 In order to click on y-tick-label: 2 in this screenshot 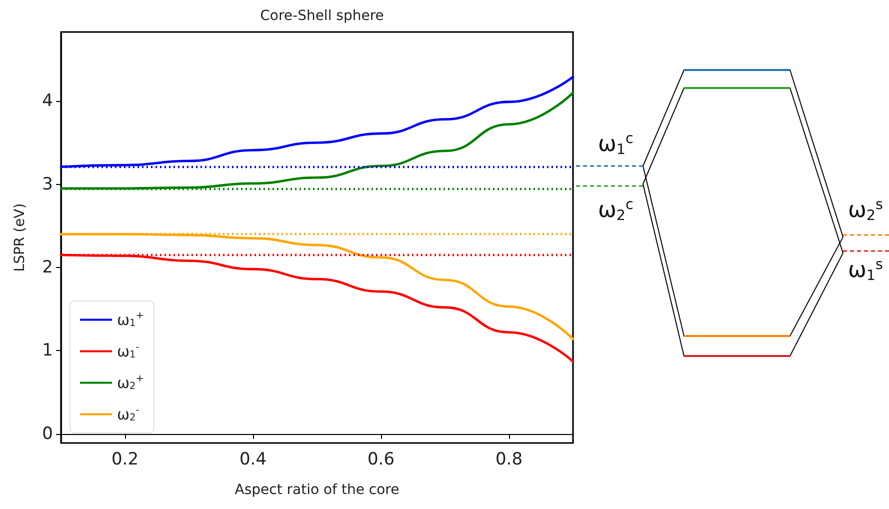, I will do `click(47, 267)`.